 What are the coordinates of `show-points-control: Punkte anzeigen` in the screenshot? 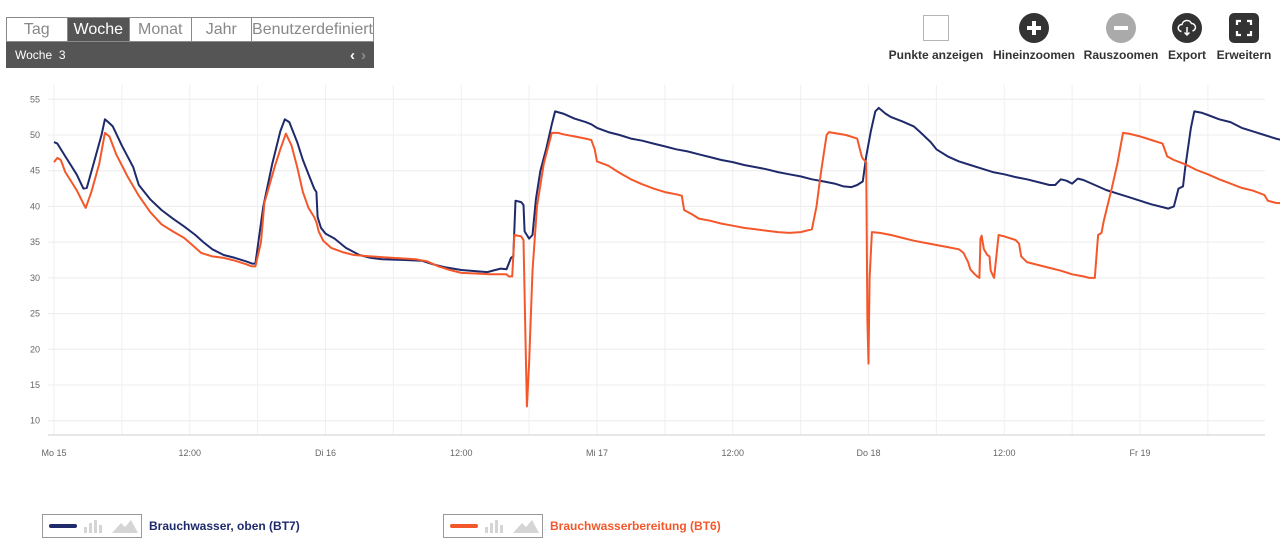 It's located at (936, 37).